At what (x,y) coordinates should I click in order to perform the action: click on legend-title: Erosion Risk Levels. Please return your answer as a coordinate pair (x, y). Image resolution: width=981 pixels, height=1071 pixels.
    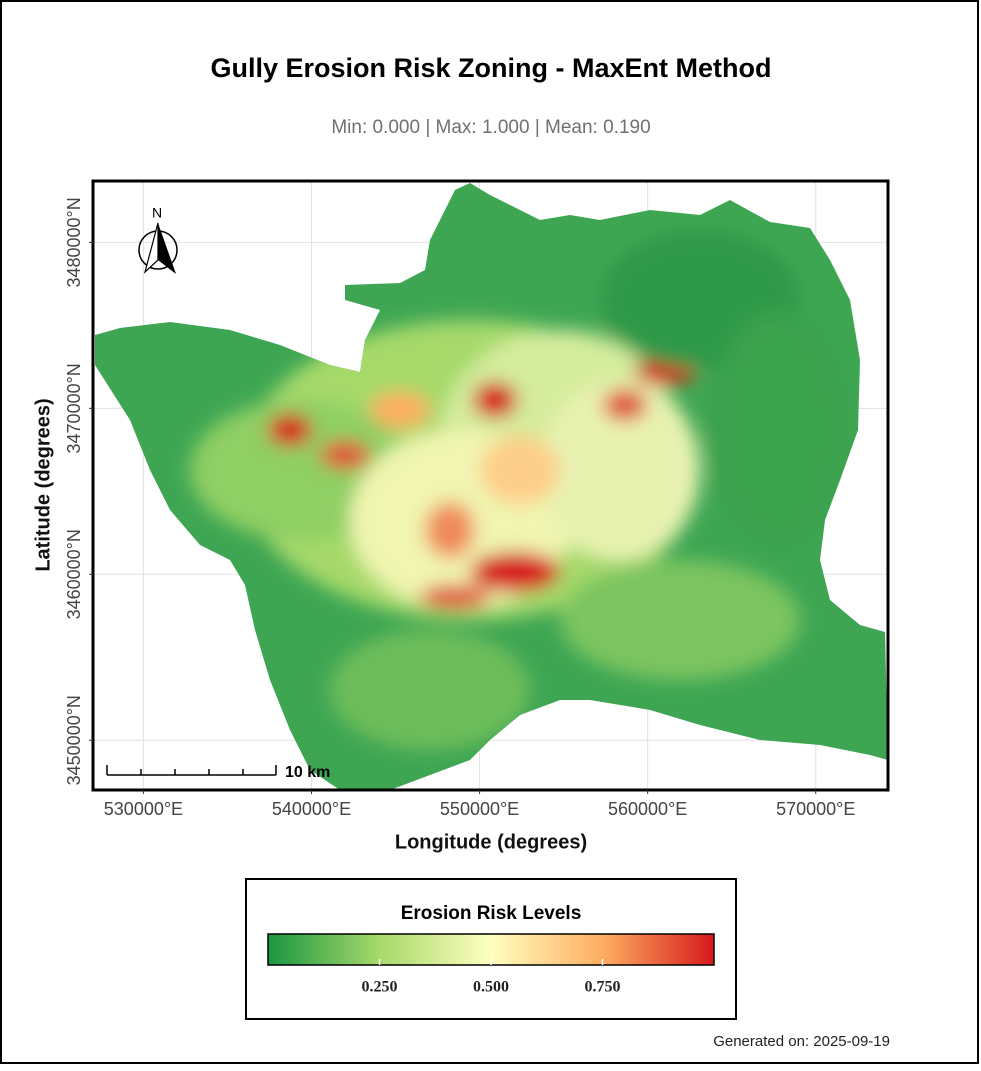
    Looking at the image, I should click on (491, 913).